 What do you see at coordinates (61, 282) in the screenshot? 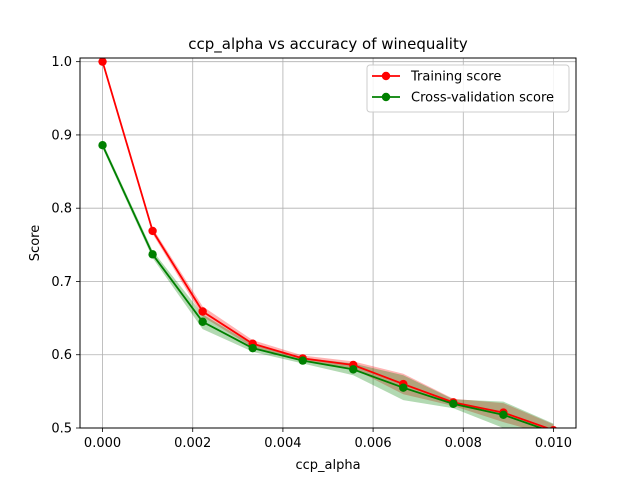
I see `y-tick-label: 0.7` at bounding box center [61, 282].